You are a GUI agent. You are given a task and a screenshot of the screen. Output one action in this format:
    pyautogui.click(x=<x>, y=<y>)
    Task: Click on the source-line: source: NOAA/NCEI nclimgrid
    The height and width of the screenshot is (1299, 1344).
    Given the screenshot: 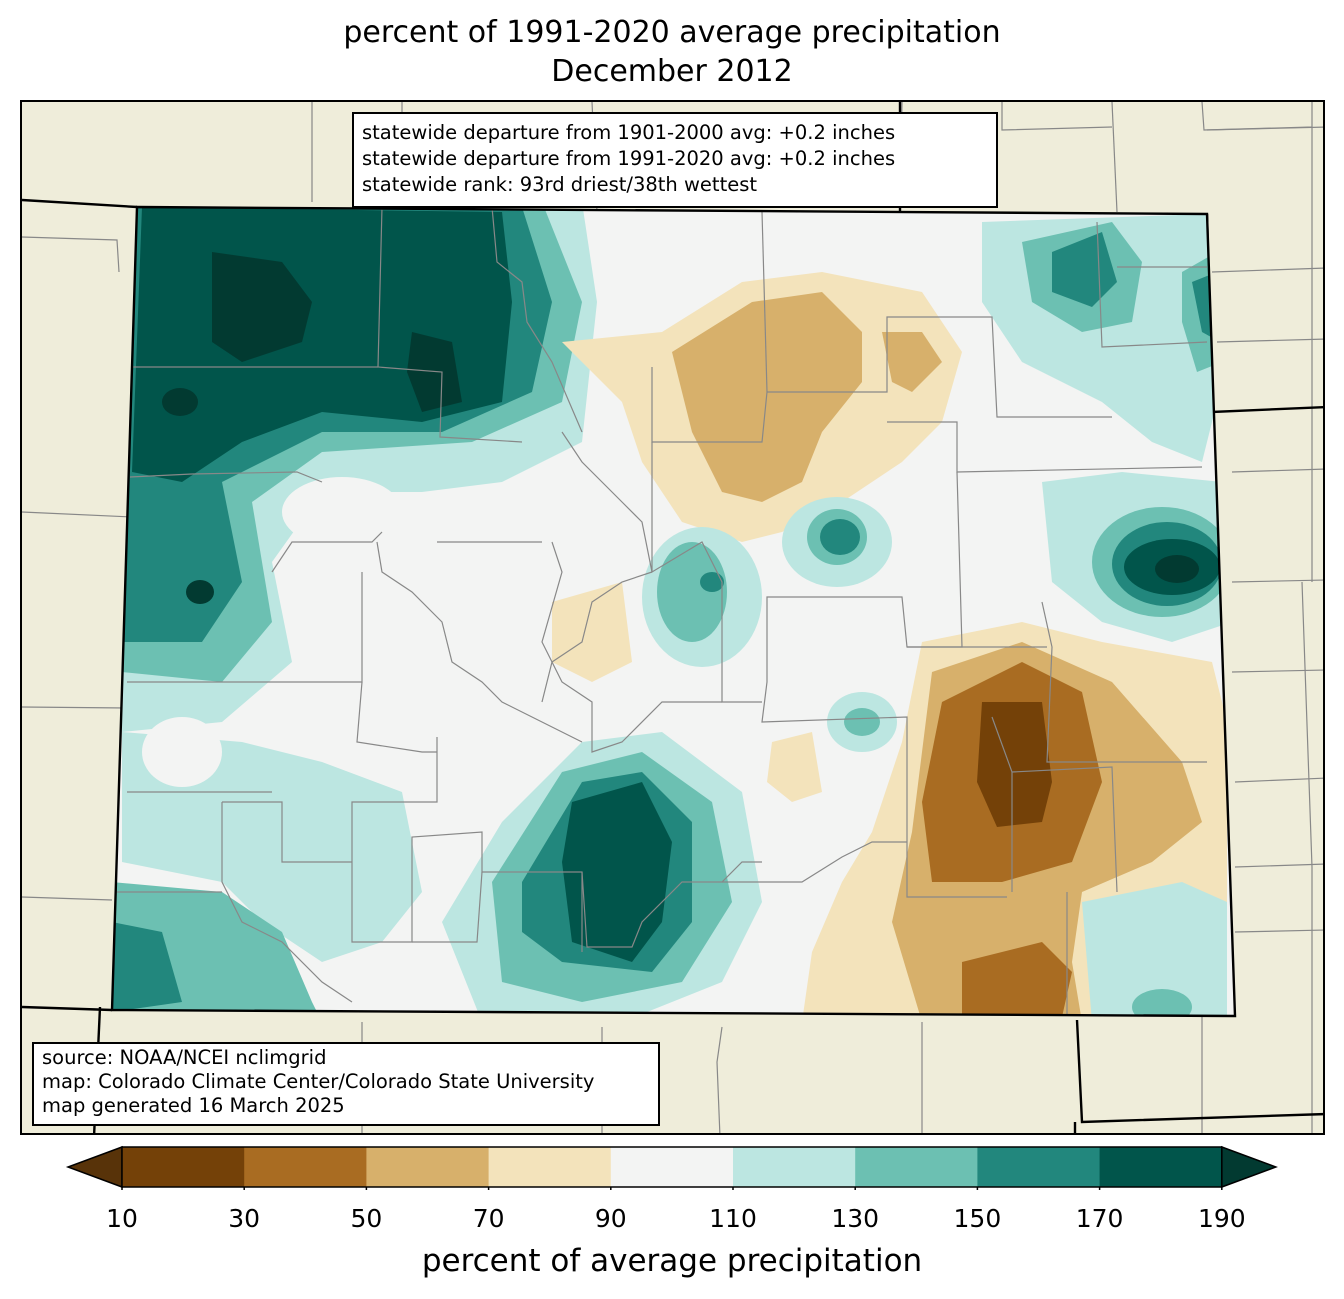 What is the action you would take?
    pyautogui.click(x=184, y=1057)
    